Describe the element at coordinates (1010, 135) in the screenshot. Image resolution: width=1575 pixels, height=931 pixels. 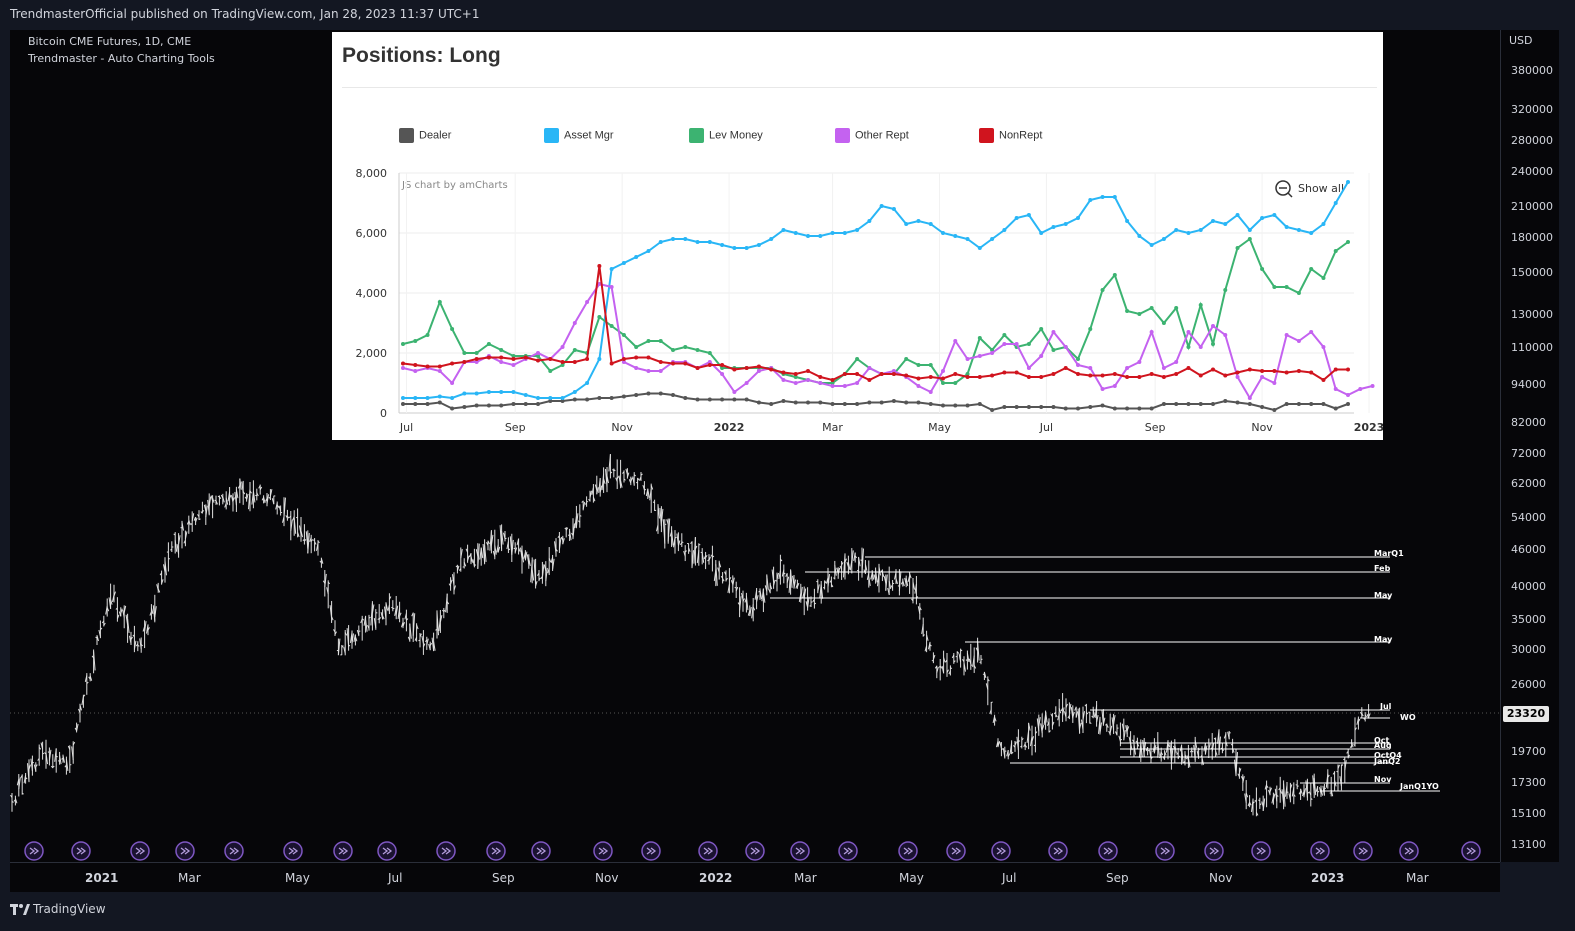
I see `legend-item-nonrept: NonRept` at that location.